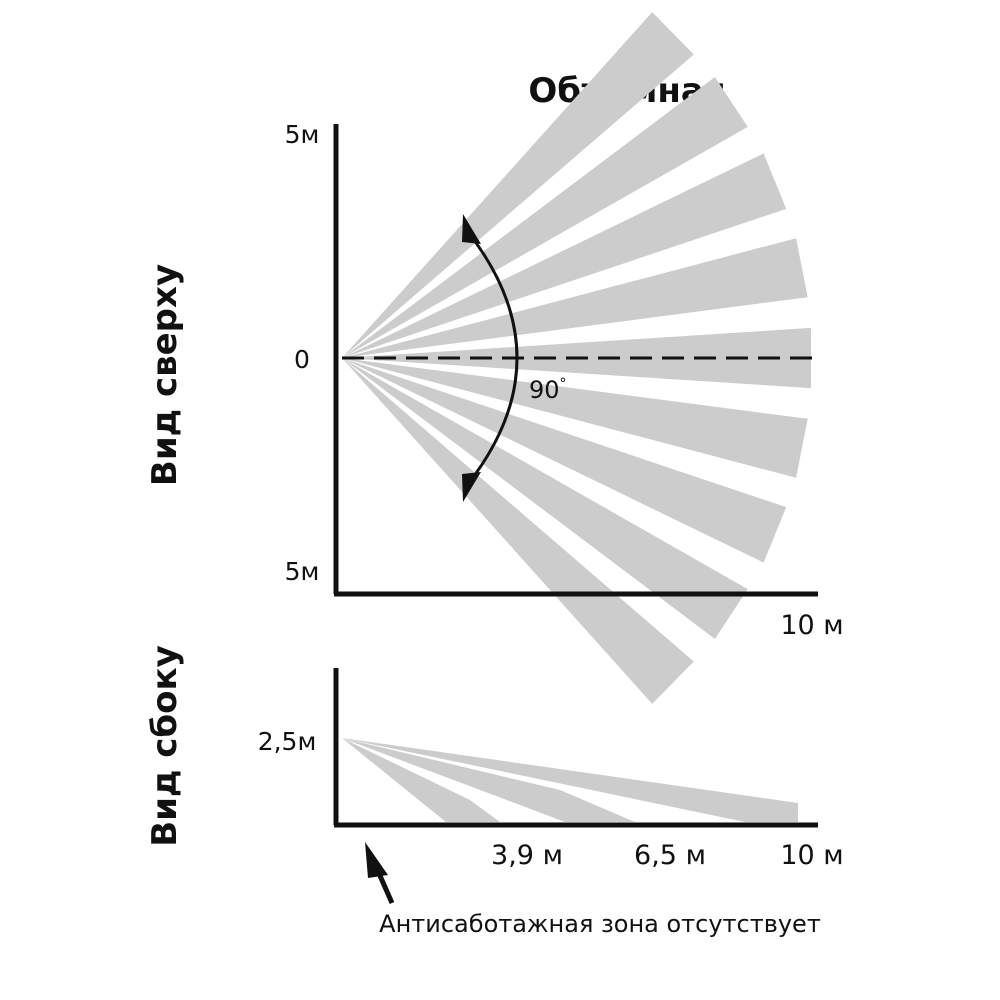 Image resolution: width=1000 pixels, height=1000 pixels. I want to click on note-text: Антисаботажная зона отсутствует, so click(600, 924).